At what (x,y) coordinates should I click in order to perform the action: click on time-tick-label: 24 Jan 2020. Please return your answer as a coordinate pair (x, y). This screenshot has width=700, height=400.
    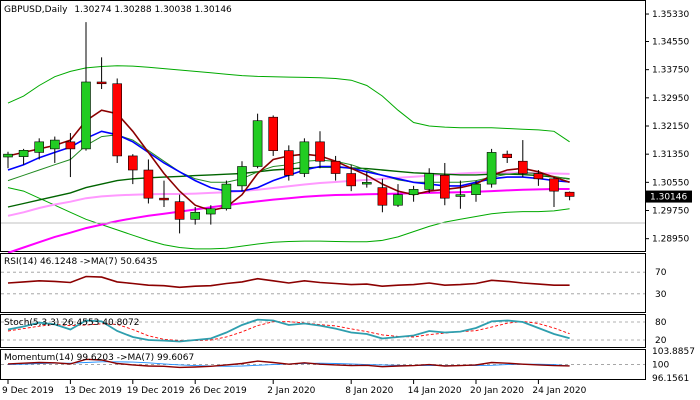
    Looking at the image, I should click on (559, 391).